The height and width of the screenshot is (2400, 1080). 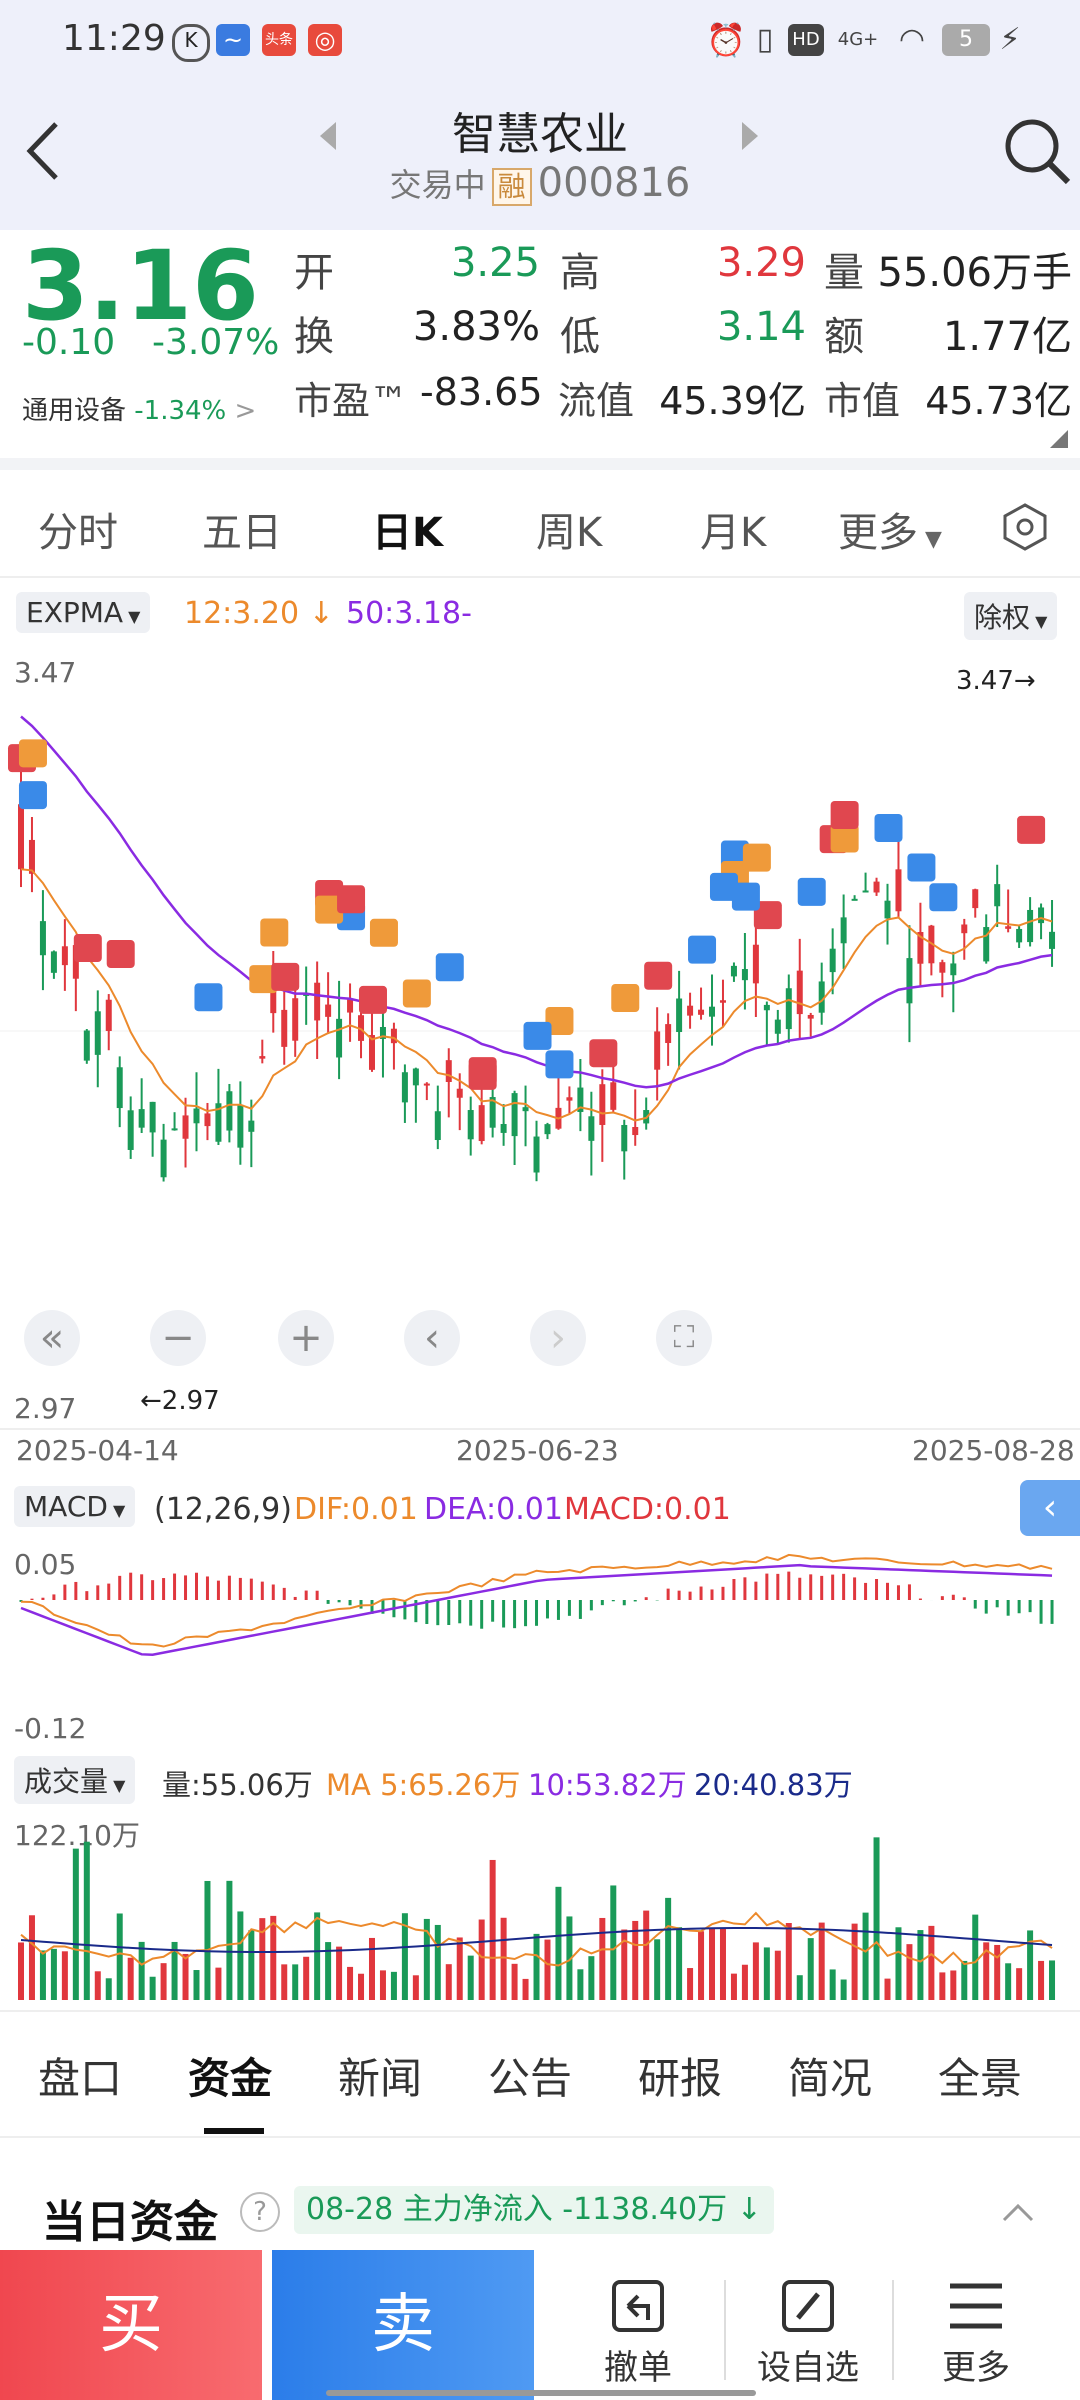 What do you see at coordinates (862, 401) in the screenshot?
I see `label-market-cap: 市值` at bounding box center [862, 401].